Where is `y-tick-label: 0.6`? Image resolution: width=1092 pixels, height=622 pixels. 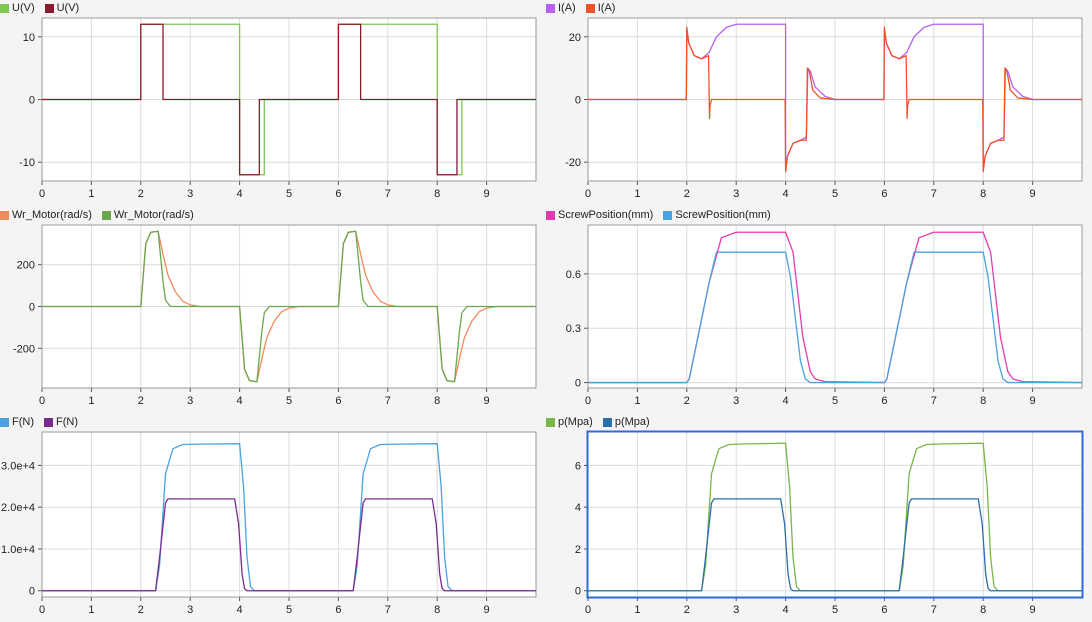
y-tick-label: 0.6 is located at coordinates (573, 275).